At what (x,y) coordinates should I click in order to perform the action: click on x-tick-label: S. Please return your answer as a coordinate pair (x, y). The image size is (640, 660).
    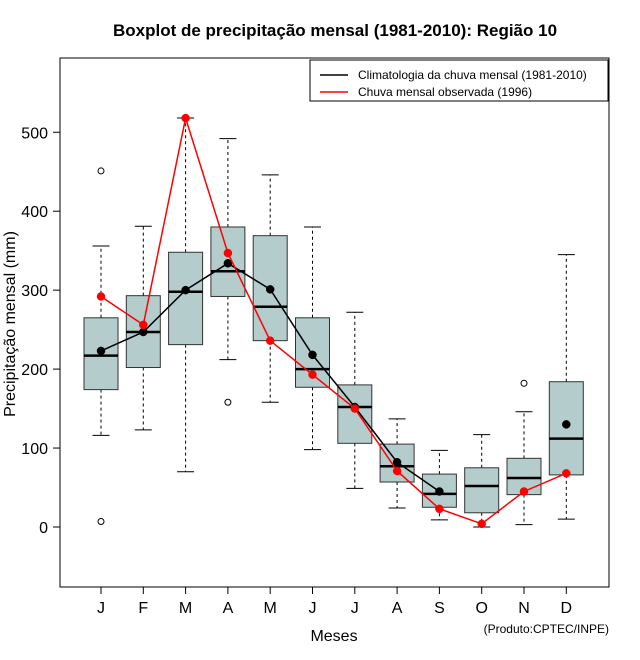
    Looking at the image, I should click on (439, 608).